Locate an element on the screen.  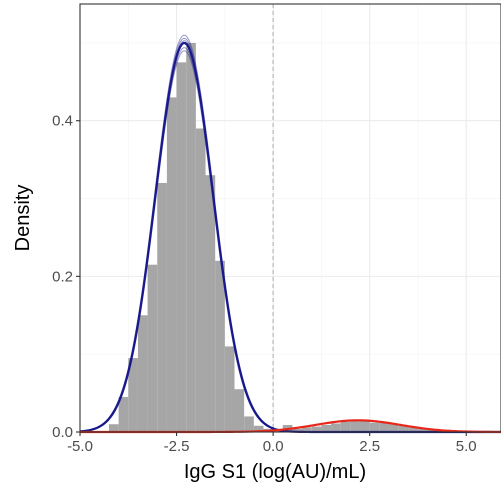
x-tick-label: 0.0 is located at coordinates (273, 446).